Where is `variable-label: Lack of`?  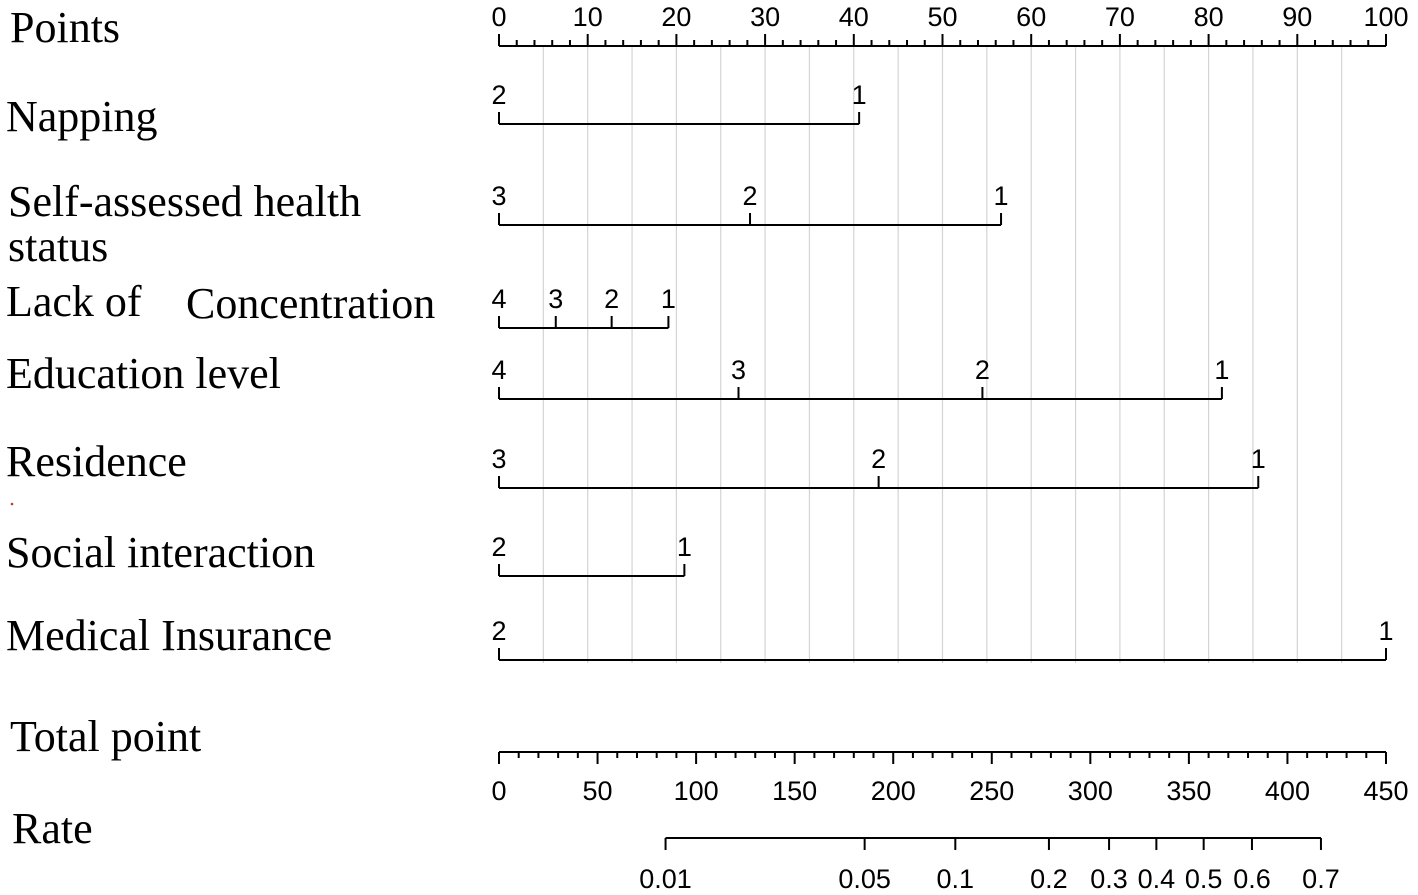 variable-label: Lack of is located at coordinates (74, 301).